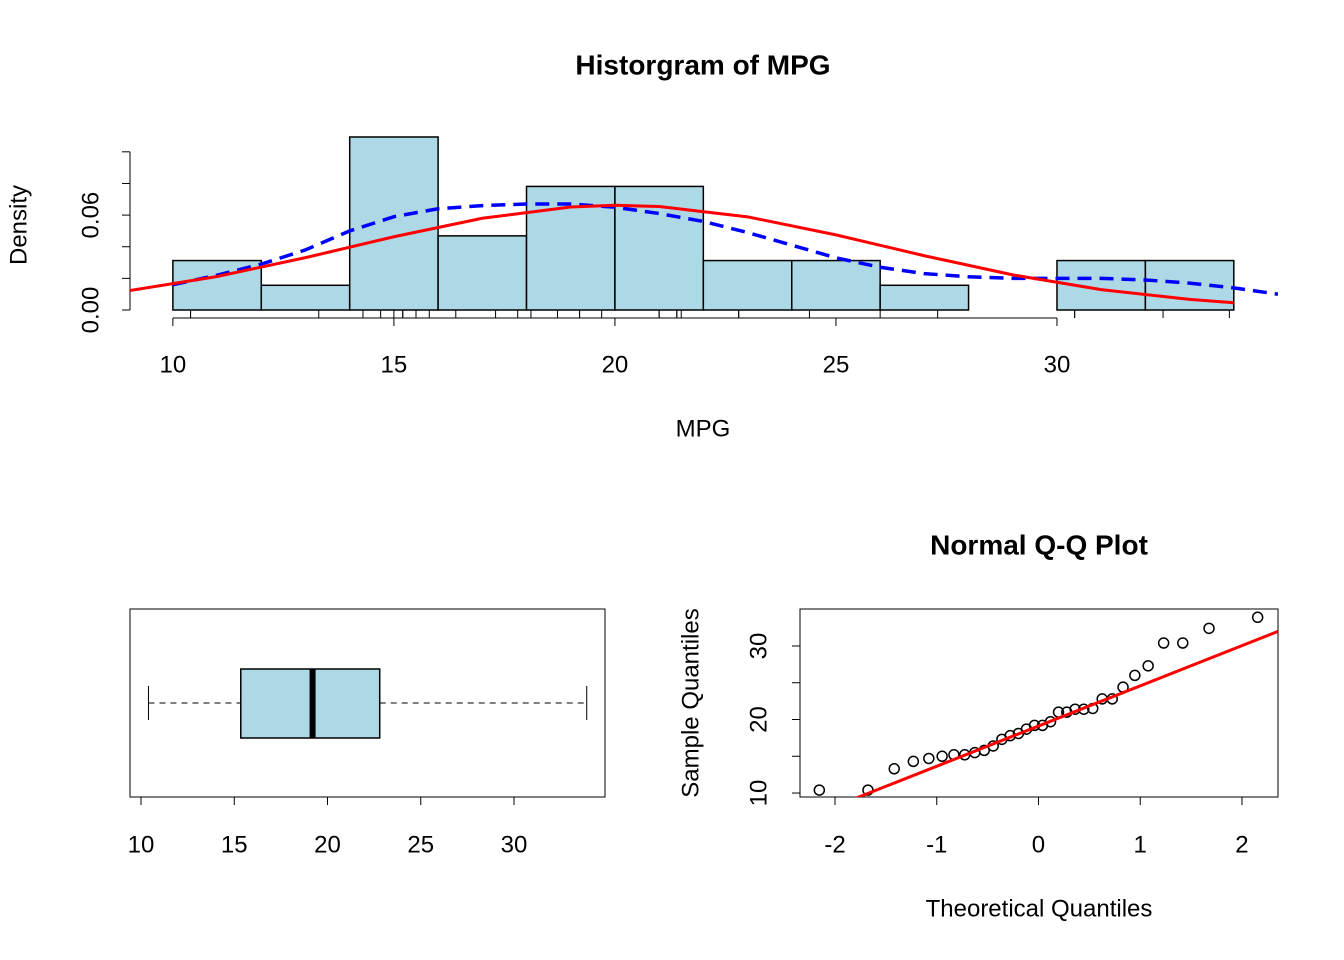 The width and height of the screenshot is (1344, 960). I want to click on y-tick-label: 0.00, so click(90, 310).